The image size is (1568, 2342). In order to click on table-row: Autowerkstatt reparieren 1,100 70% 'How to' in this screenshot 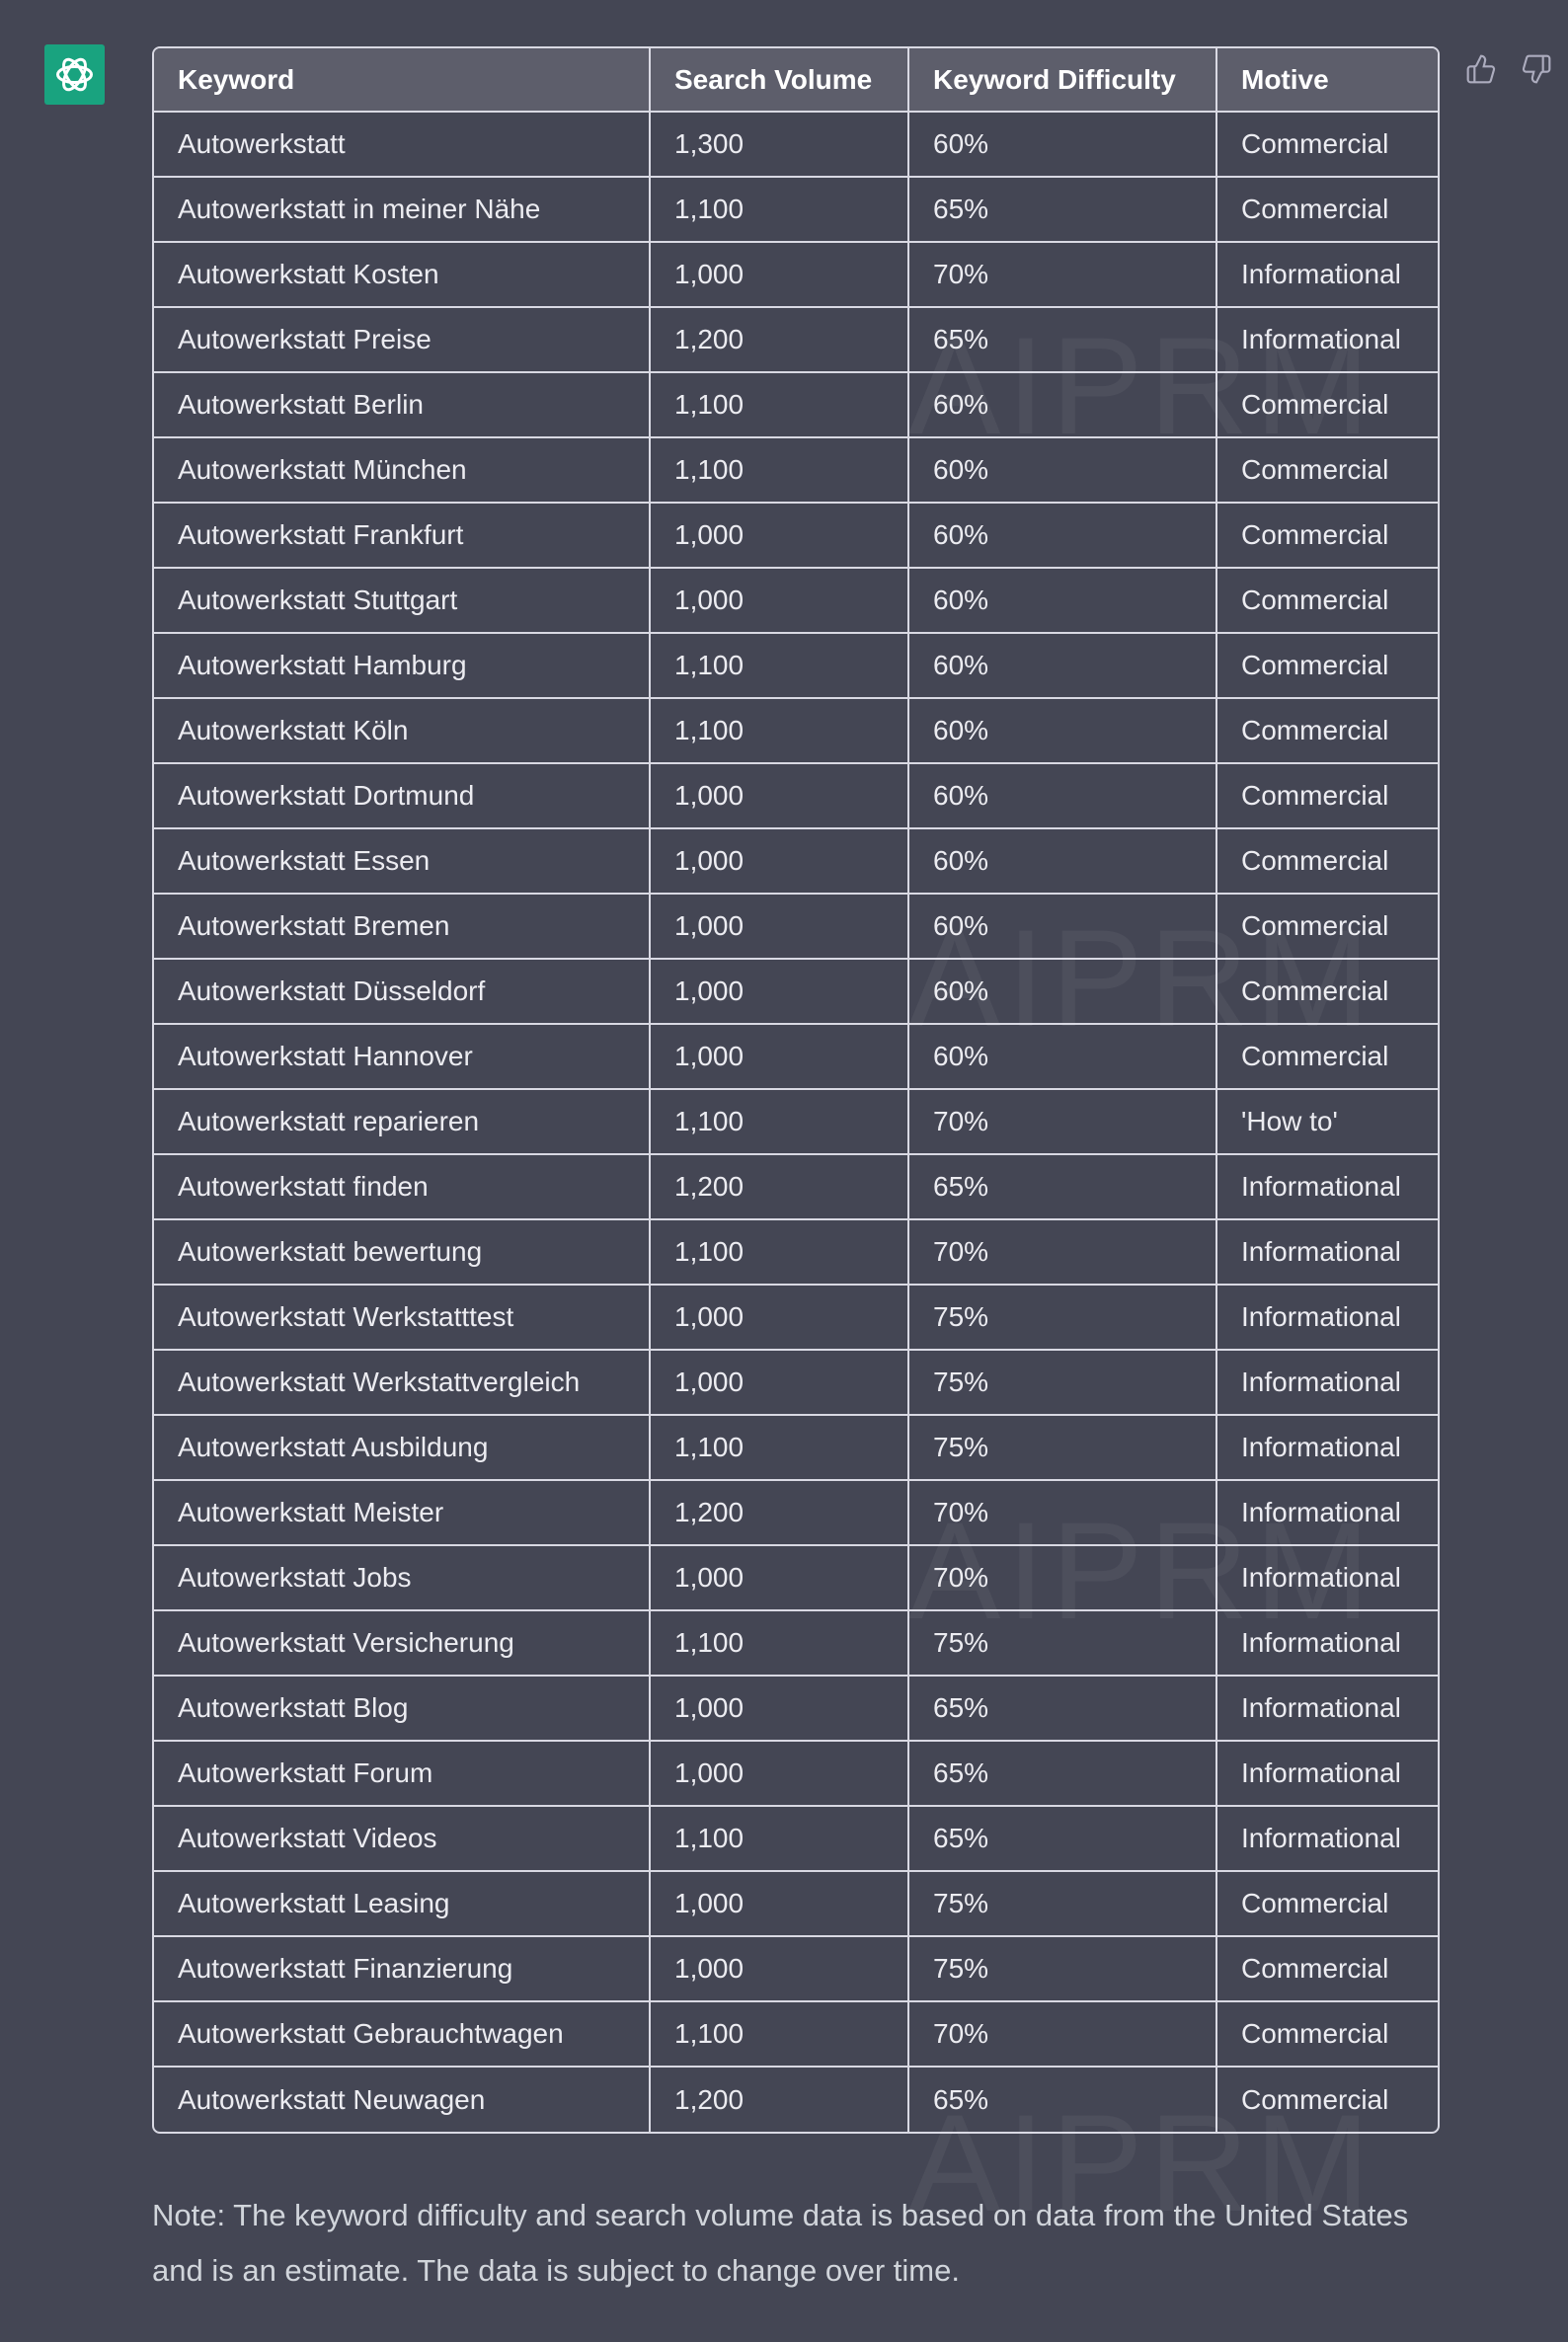, I will do `click(796, 1121)`.